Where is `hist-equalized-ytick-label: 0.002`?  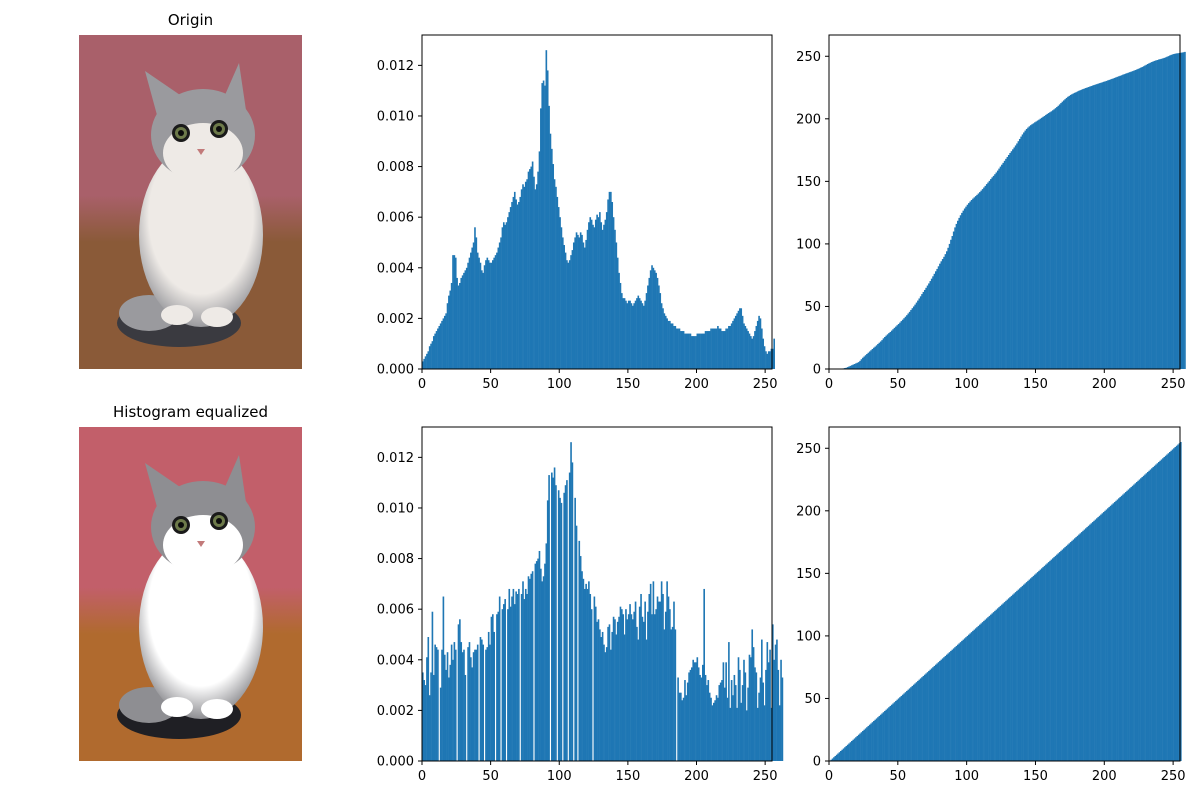 hist-equalized-ytick-label: 0.002 is located at coordinates (395, 711).